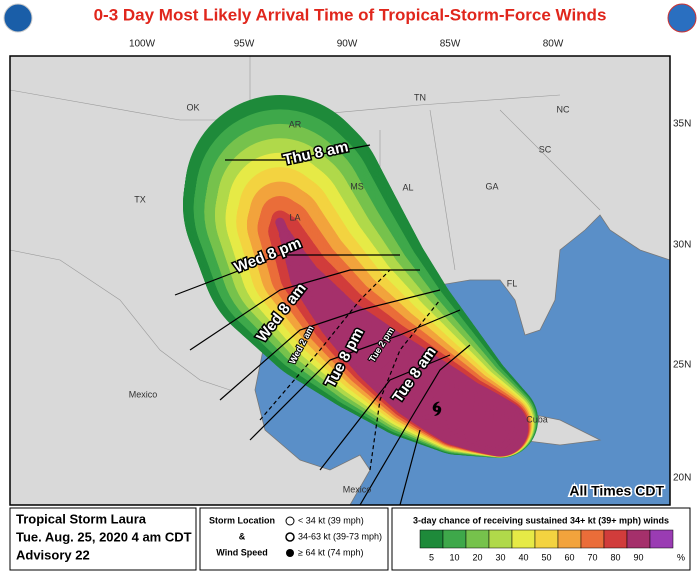  What do you see at coordinates (682, 365) in the screenshot?
I see `lat-label: 25N` at bounding box center [682, 365].